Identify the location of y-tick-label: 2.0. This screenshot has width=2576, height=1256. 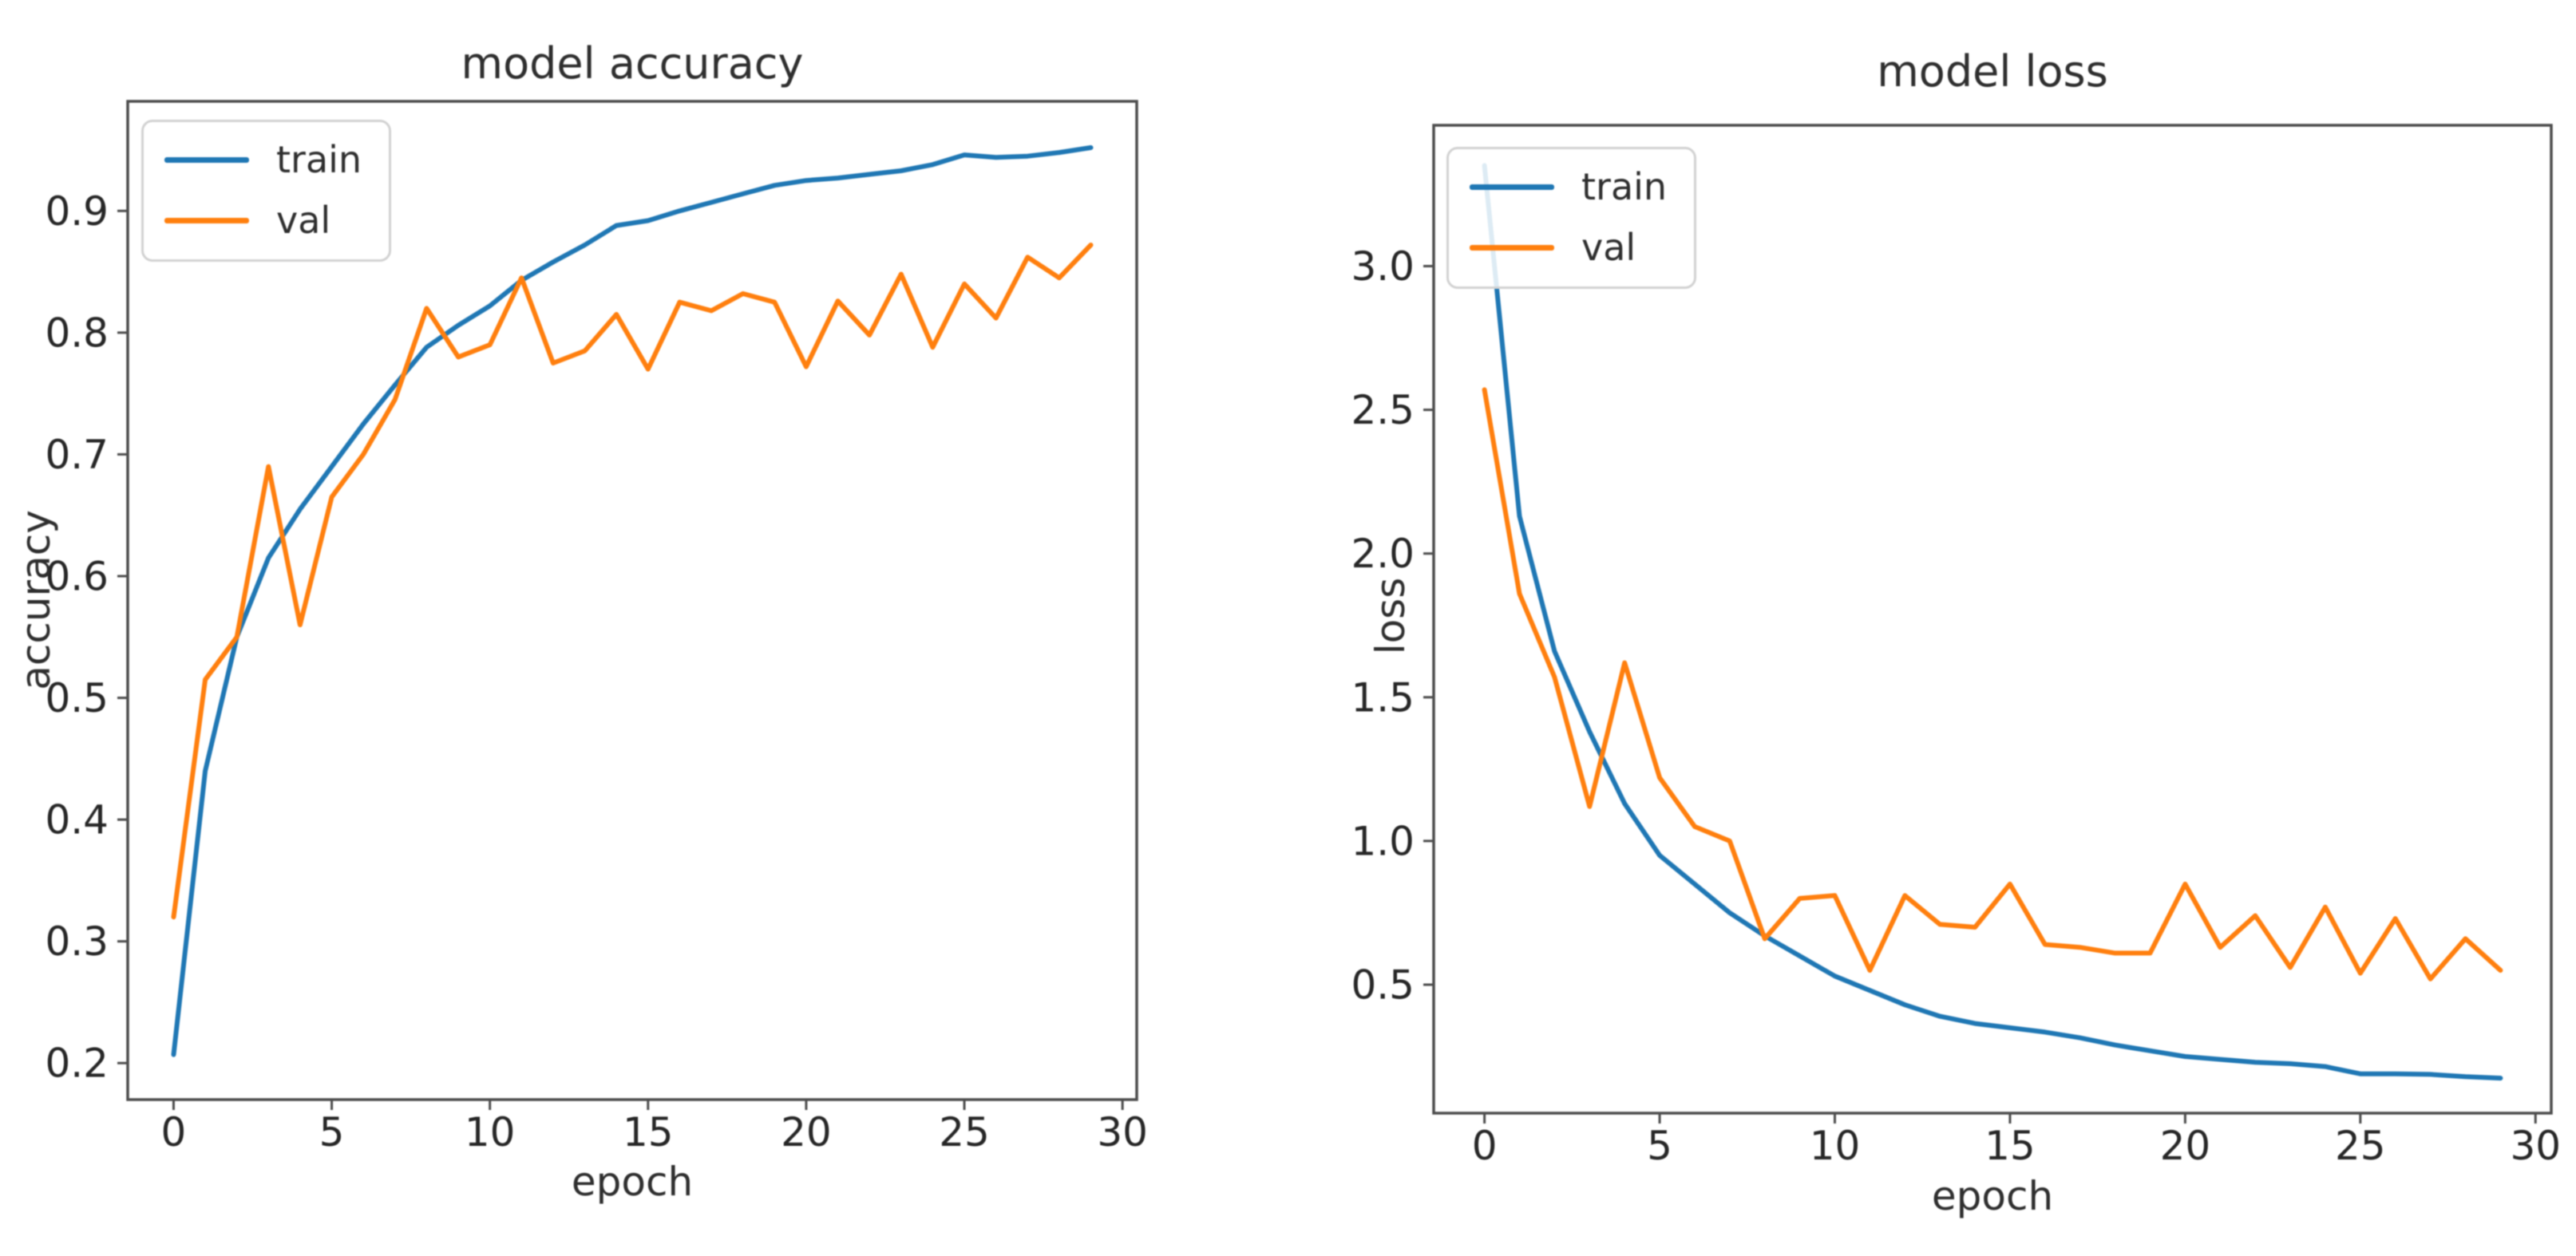
(1383, 554).